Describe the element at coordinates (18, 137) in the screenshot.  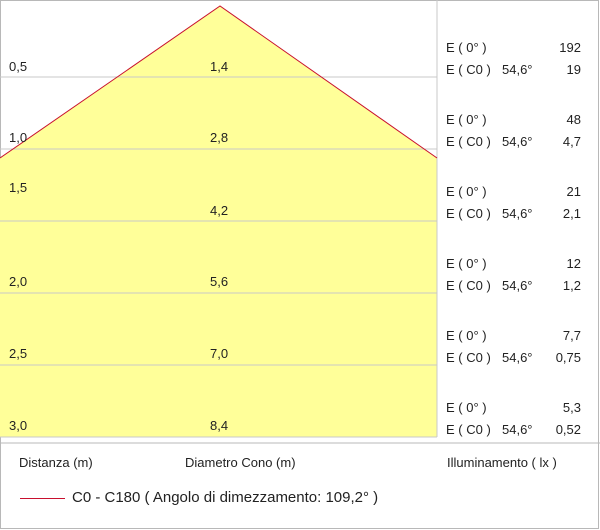
I see `distance-label: 1,0` at that location.